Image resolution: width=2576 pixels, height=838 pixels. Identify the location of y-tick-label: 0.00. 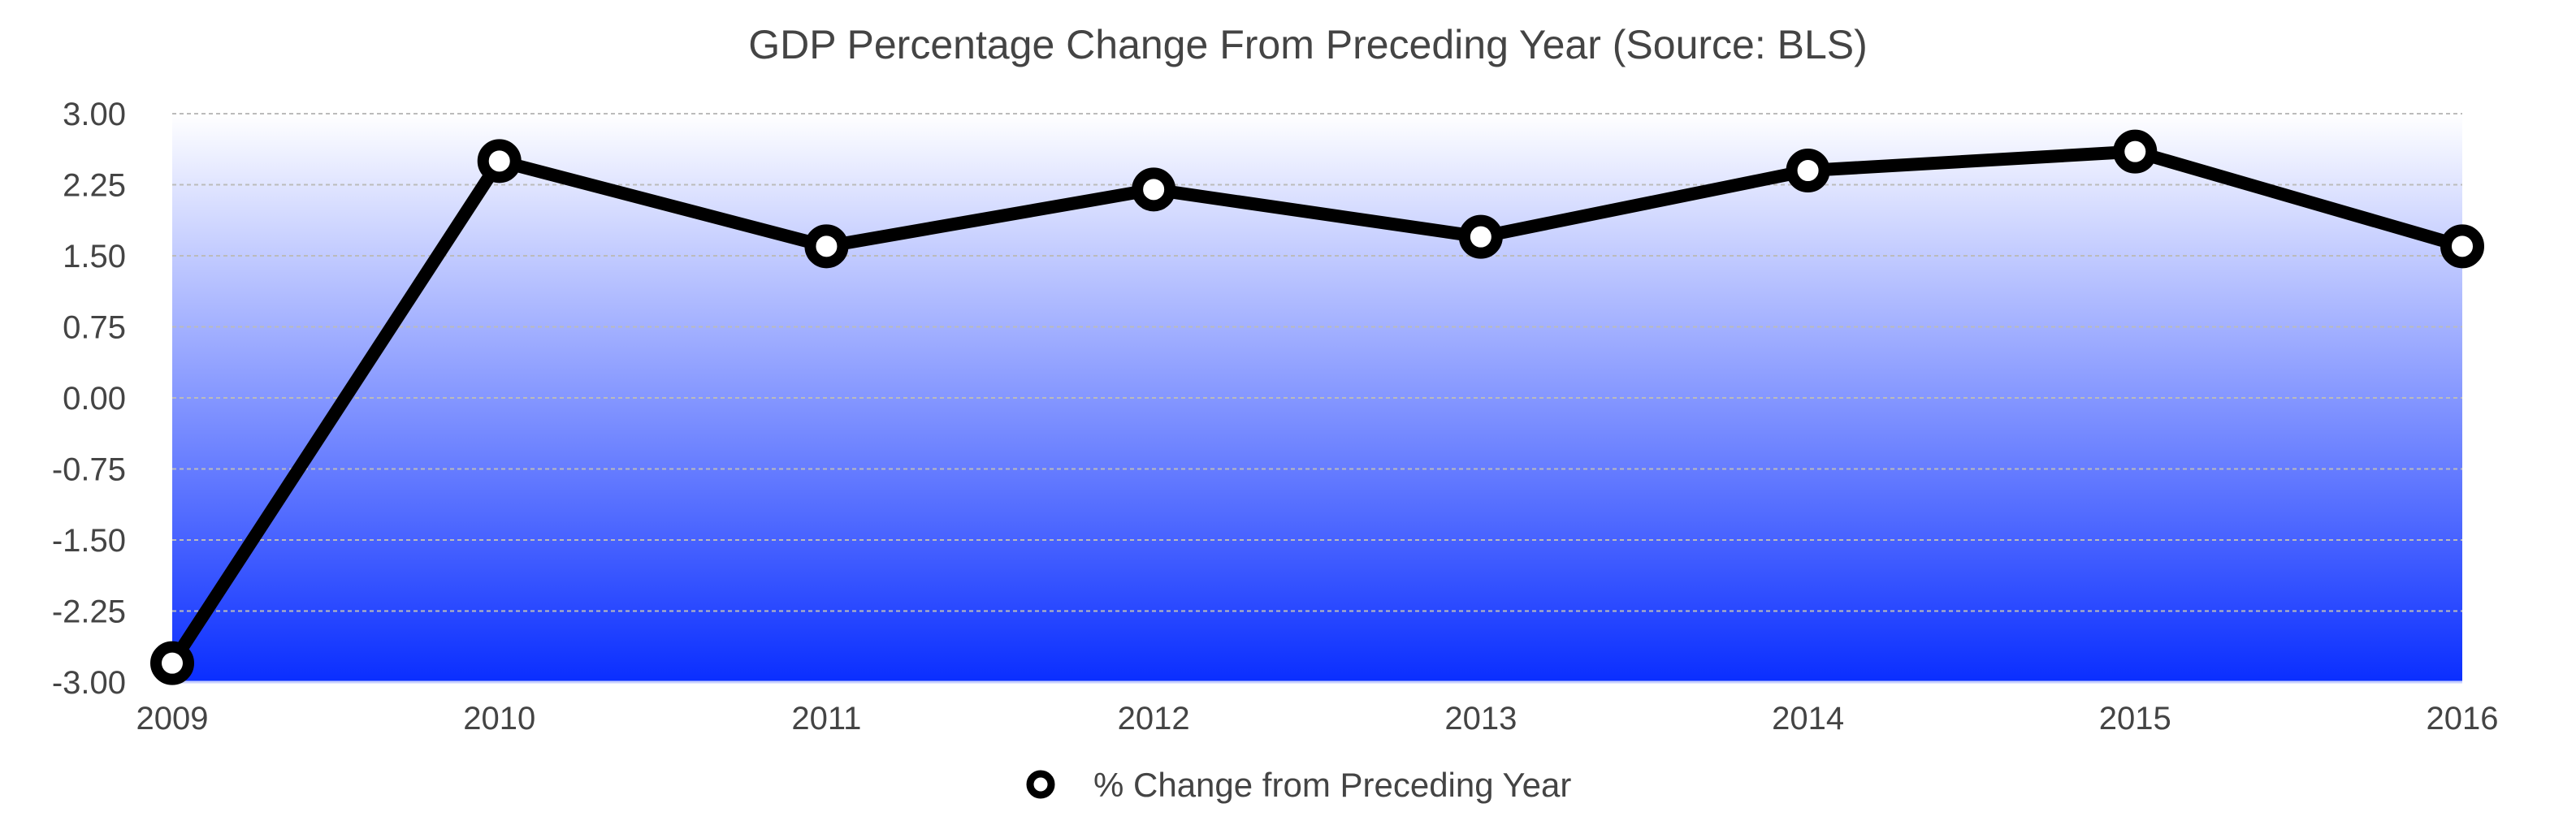
(94, 399).